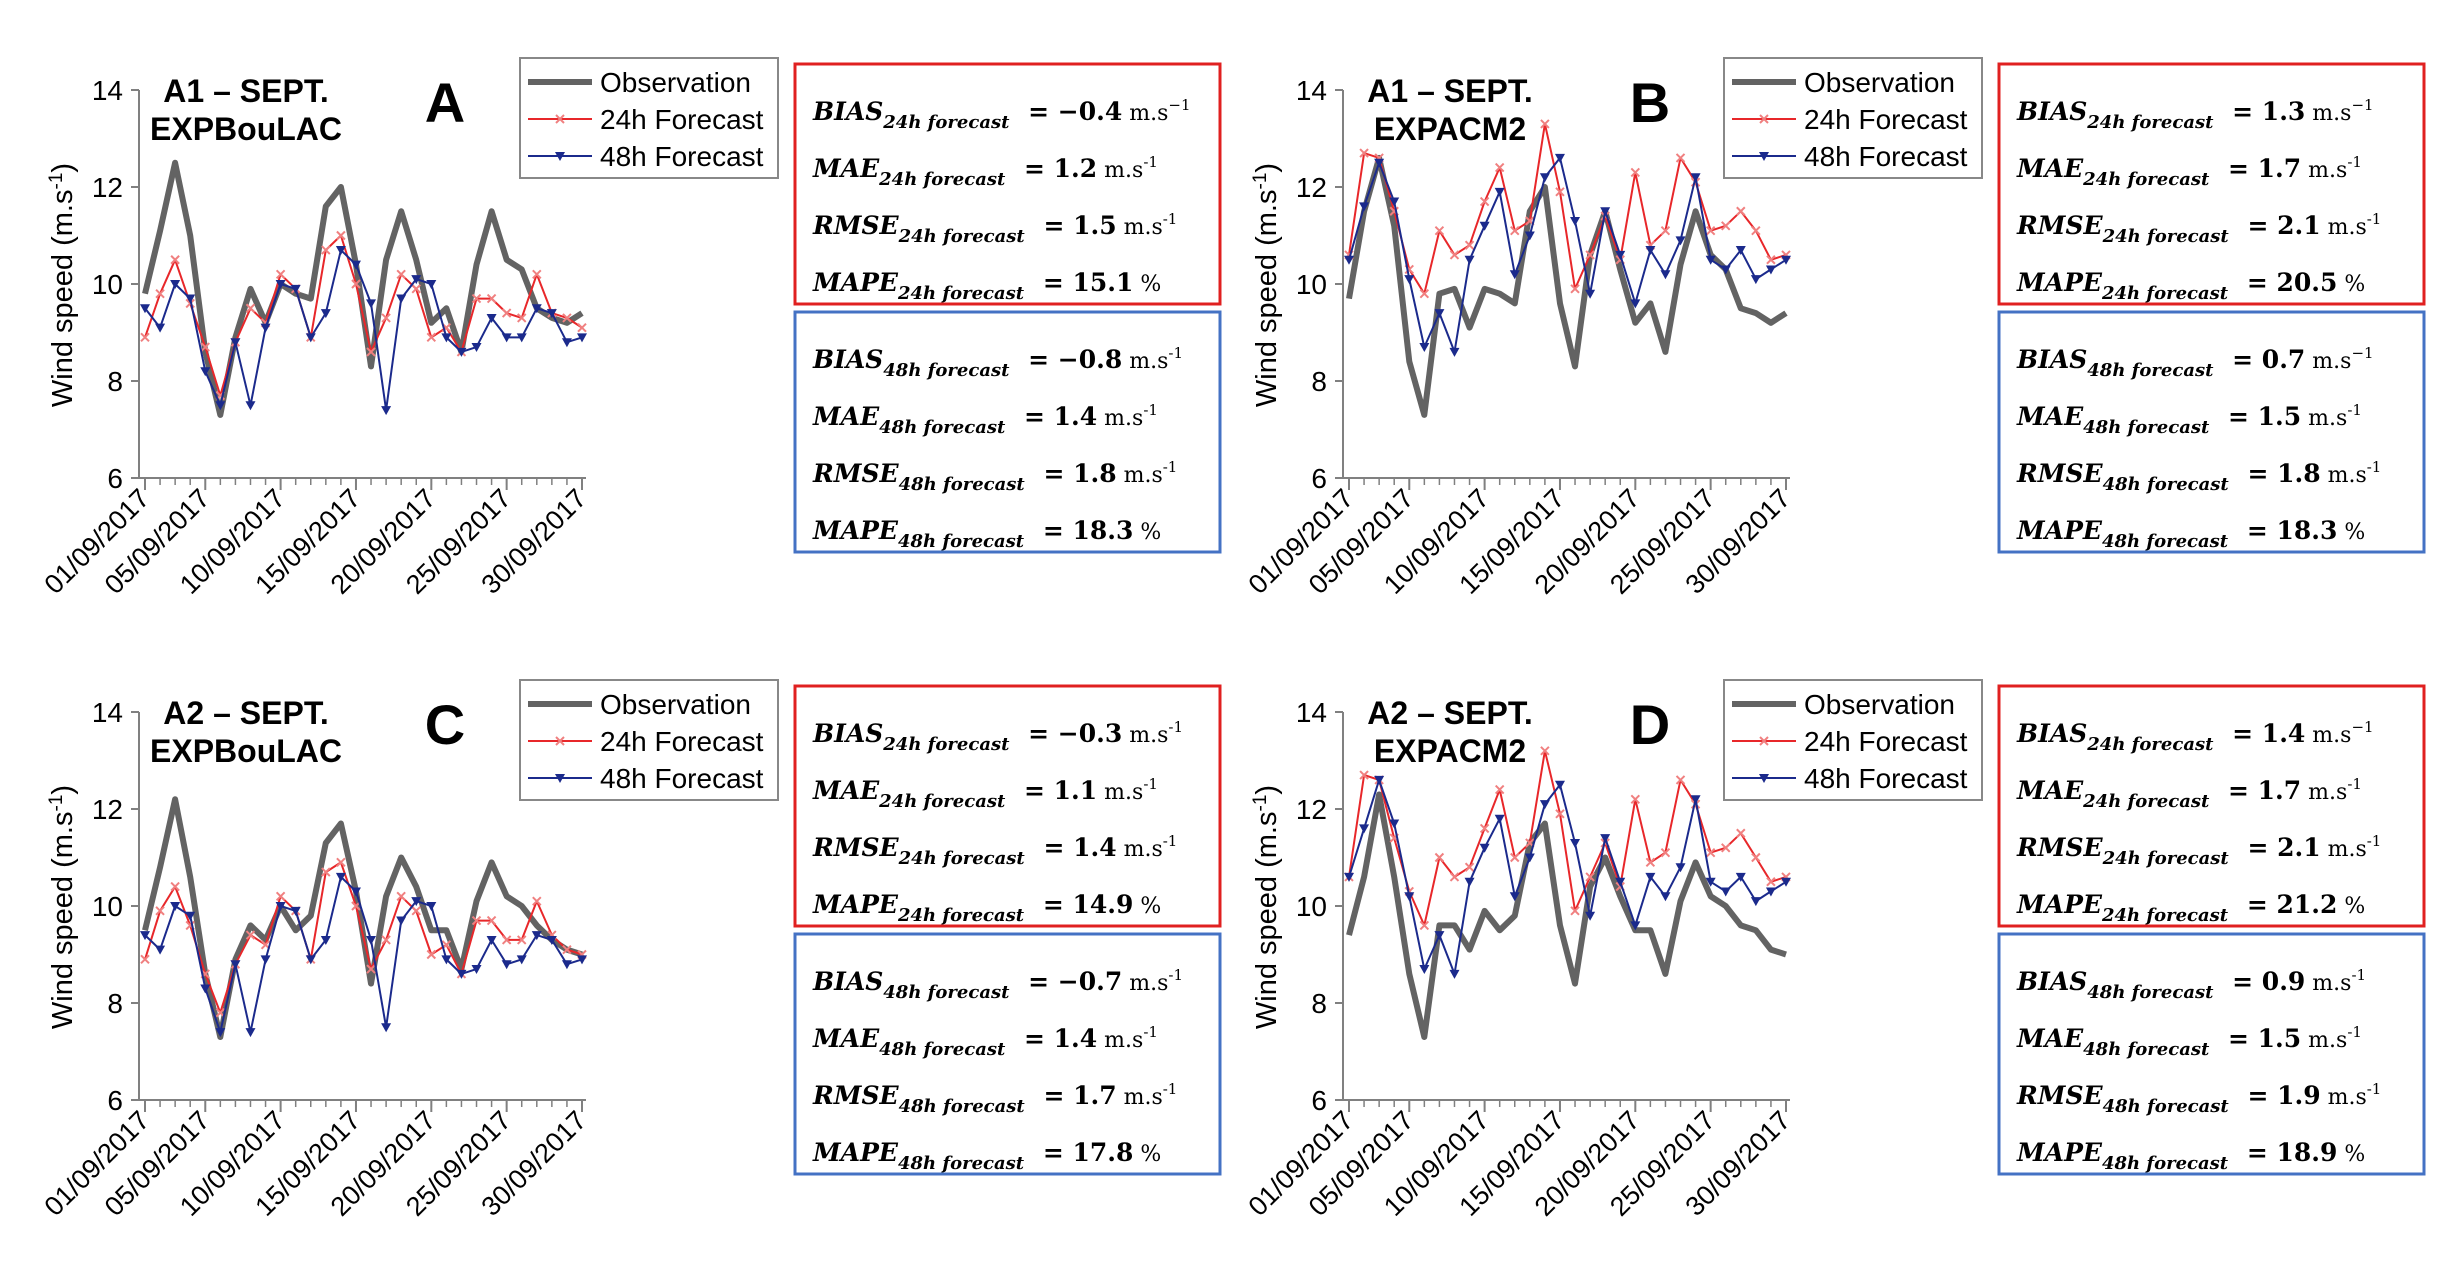  What do you see at coordinates (1650, 102) in the screenshot?
I see `panel-letter: B` at bounding box center [1650, 102].